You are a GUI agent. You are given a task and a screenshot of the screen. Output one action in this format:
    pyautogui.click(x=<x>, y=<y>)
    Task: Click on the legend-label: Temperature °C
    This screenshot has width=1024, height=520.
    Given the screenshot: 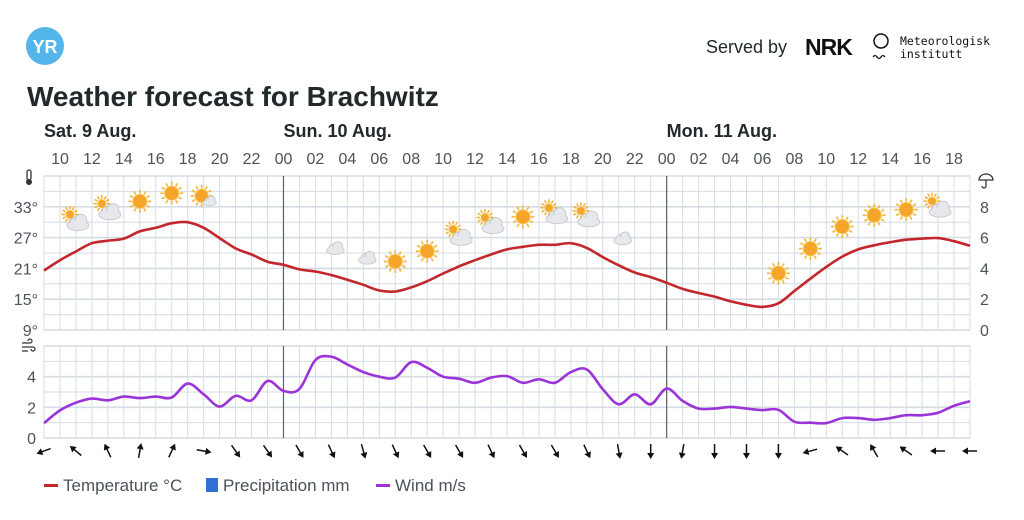 What is the action you would take?
    pyautogui.click(x=122, y=485)
    